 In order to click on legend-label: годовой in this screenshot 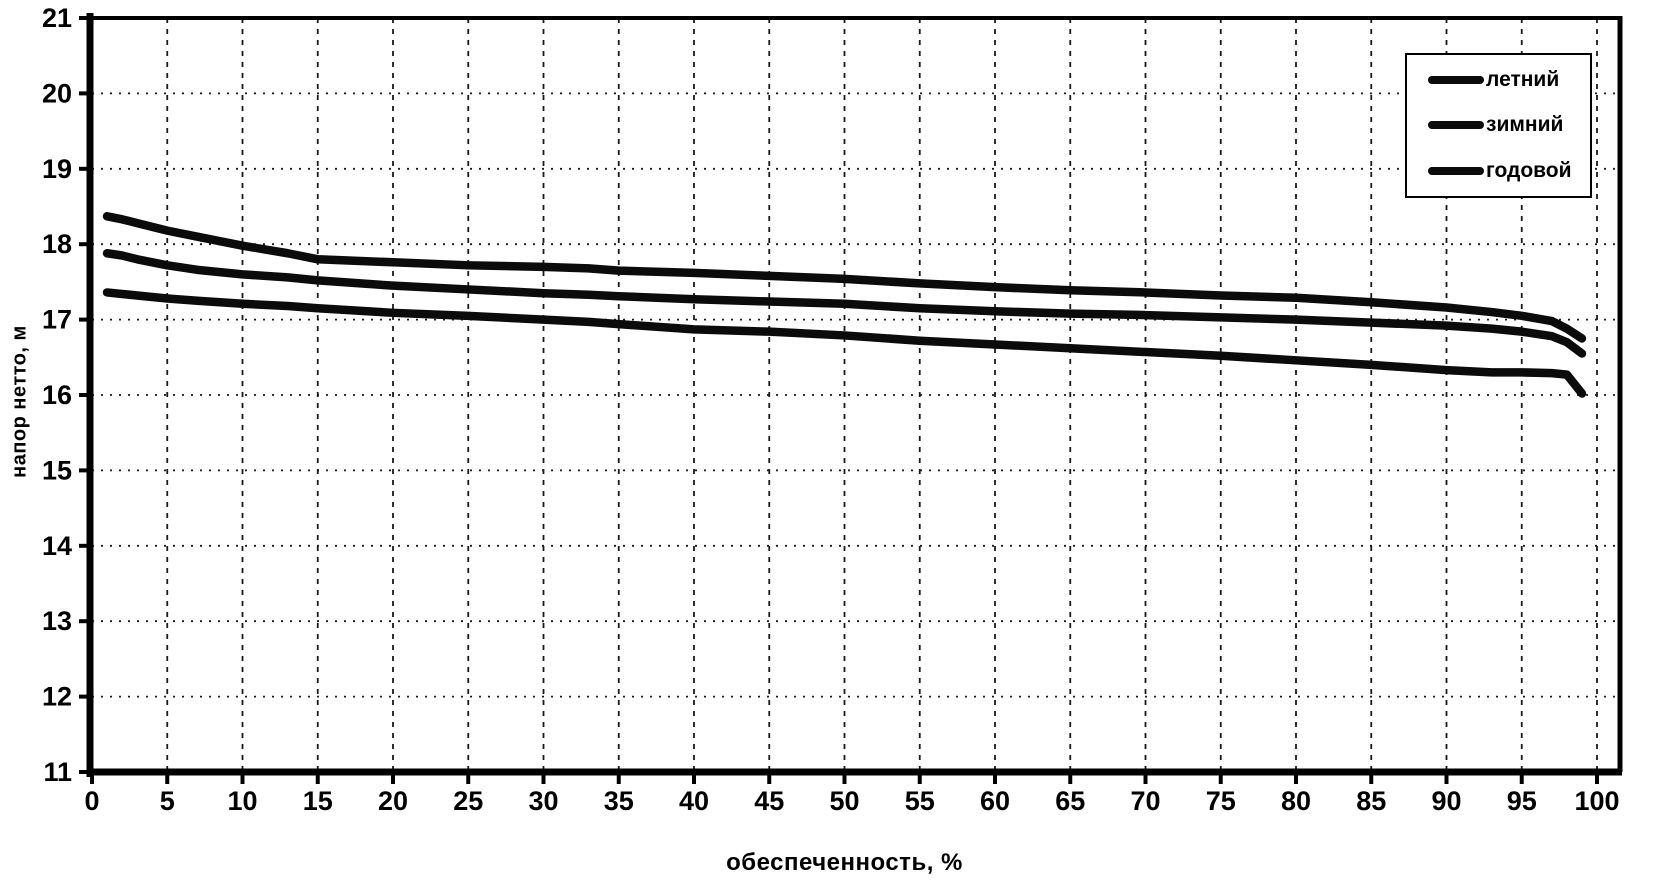, I will do `click(1529, 171)`.